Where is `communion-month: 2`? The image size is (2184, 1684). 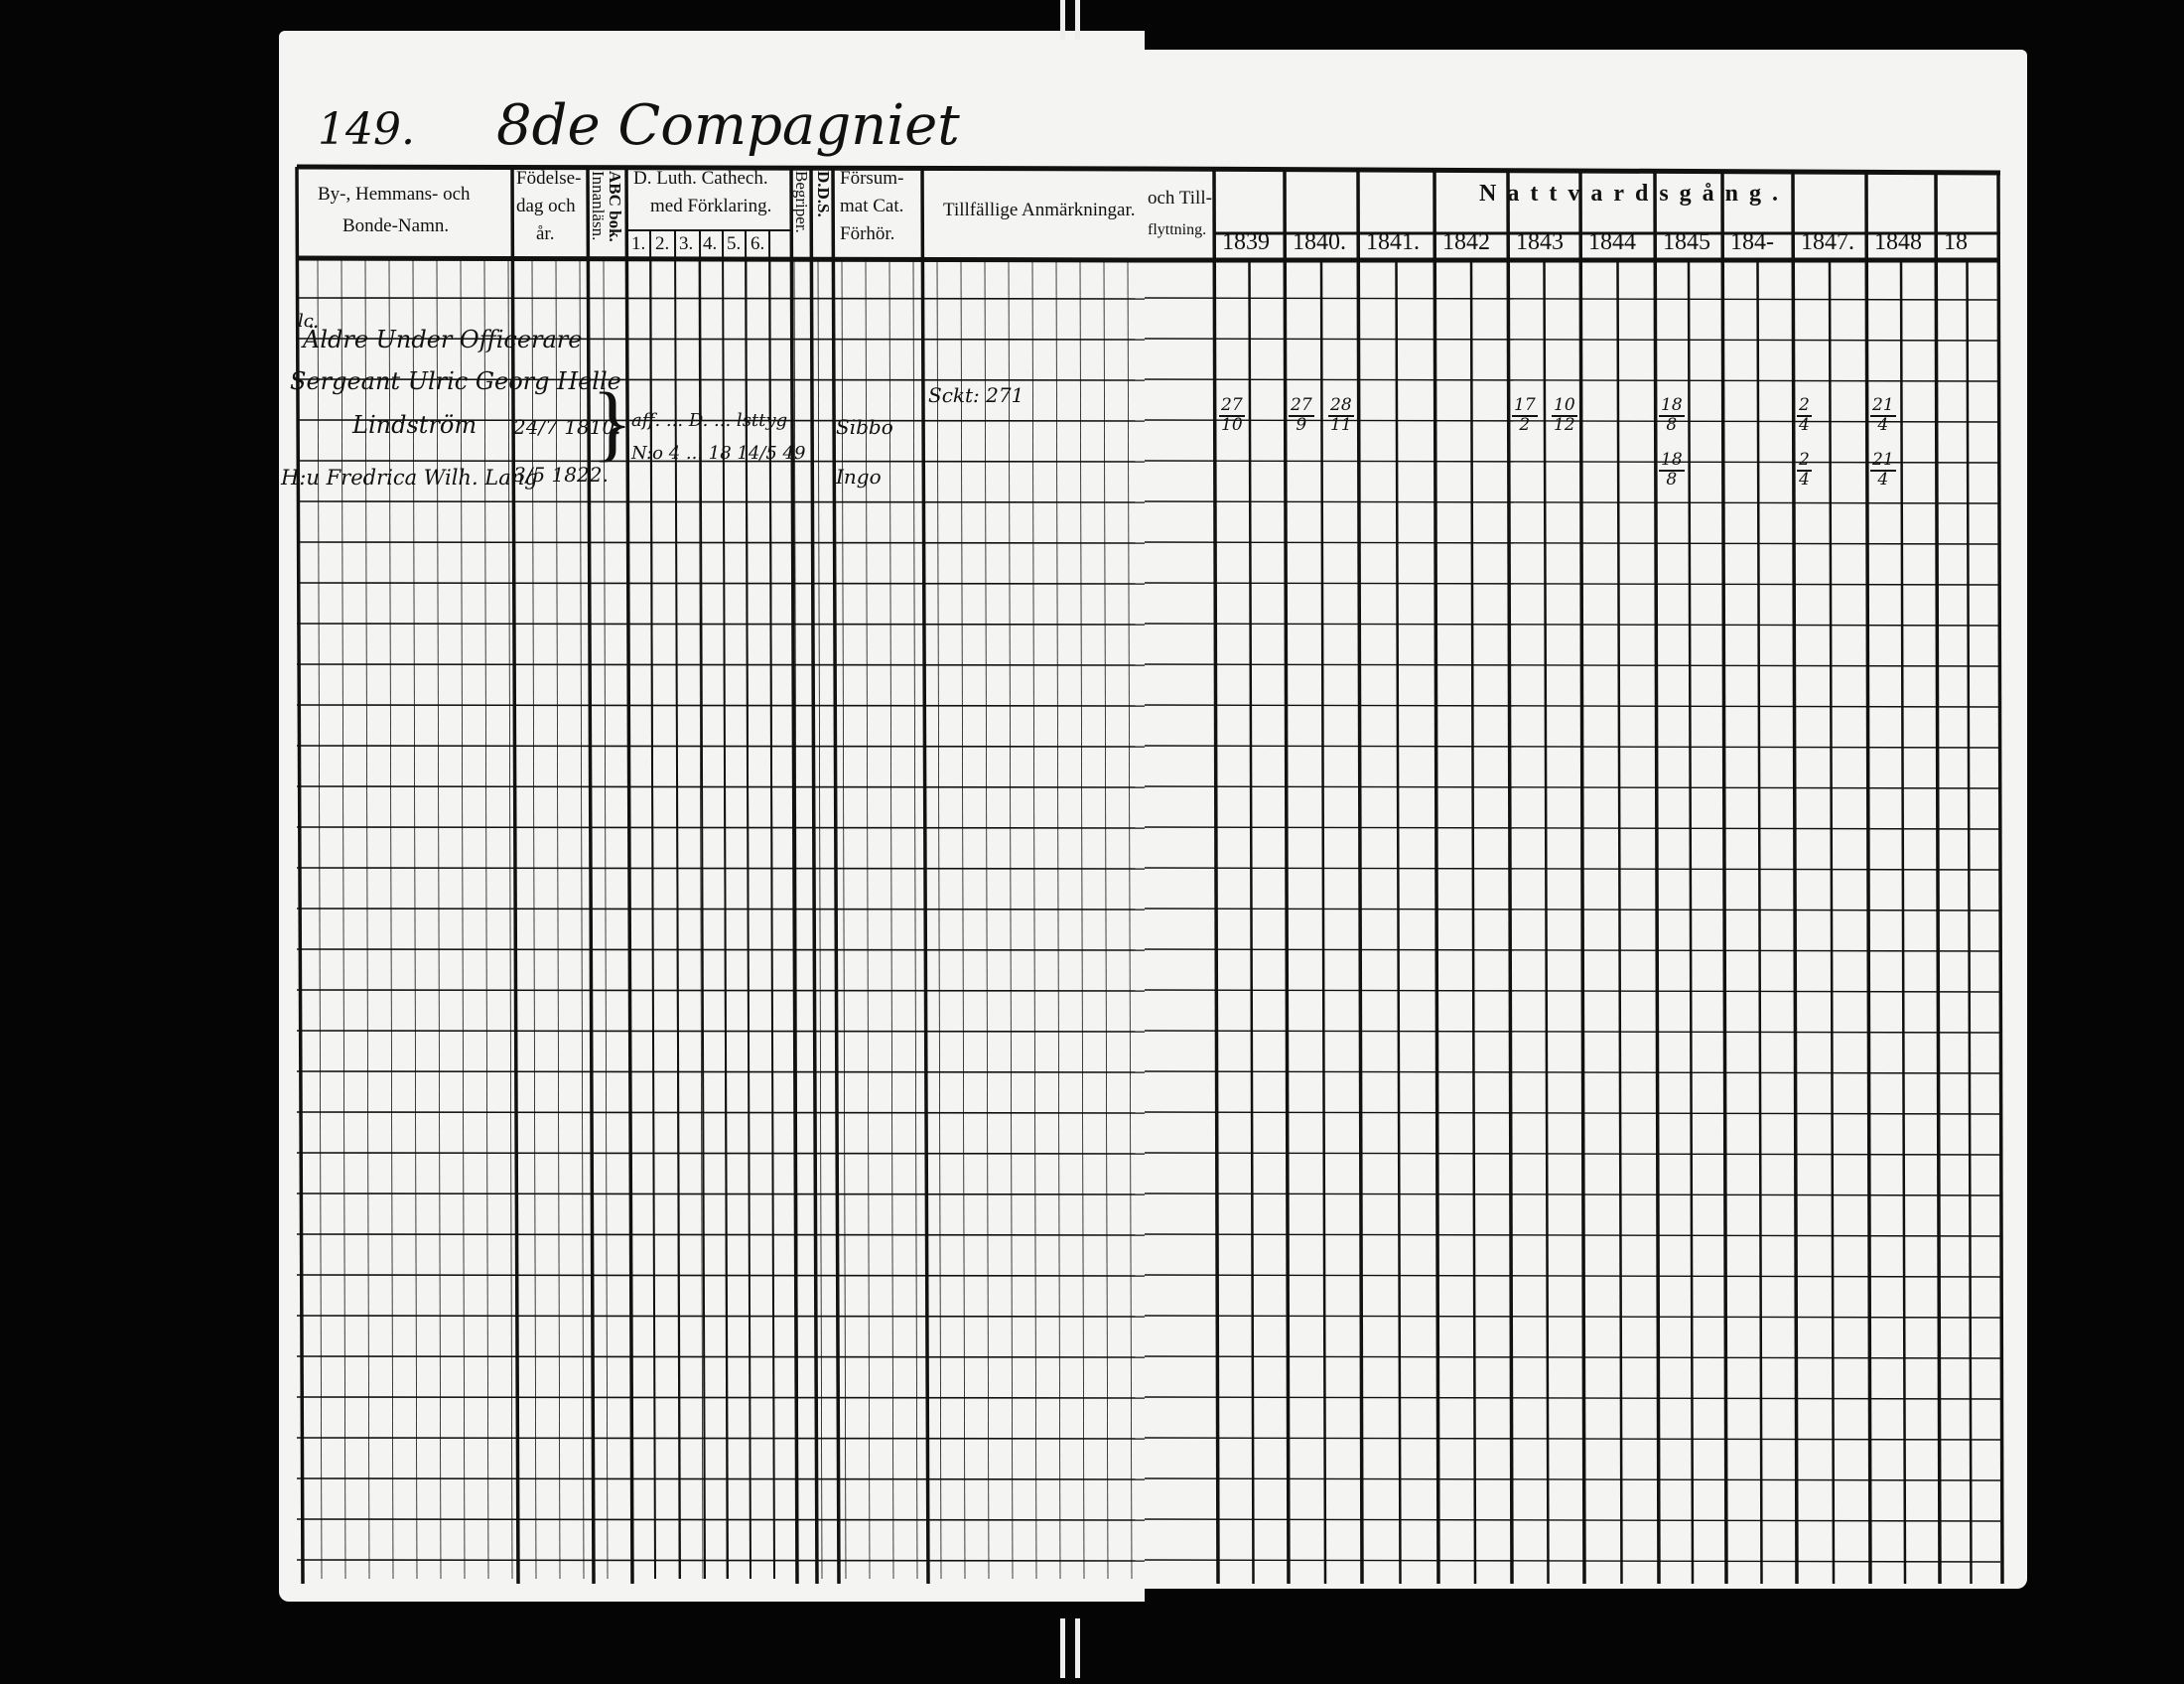 communion-month: 2 is located at coordinates (1525, 425).